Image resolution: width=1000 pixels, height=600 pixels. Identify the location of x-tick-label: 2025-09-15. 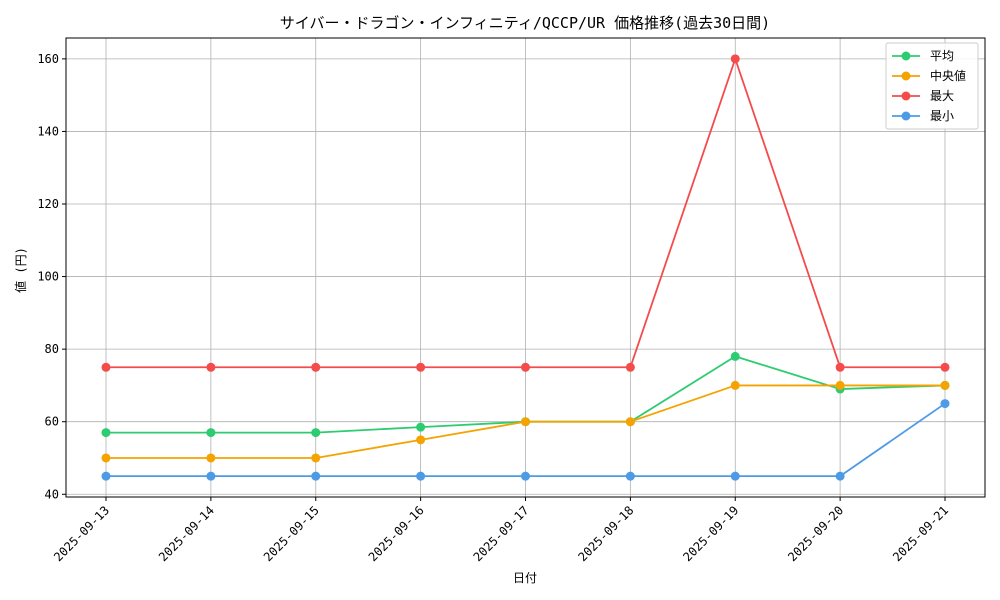
(291, 533).